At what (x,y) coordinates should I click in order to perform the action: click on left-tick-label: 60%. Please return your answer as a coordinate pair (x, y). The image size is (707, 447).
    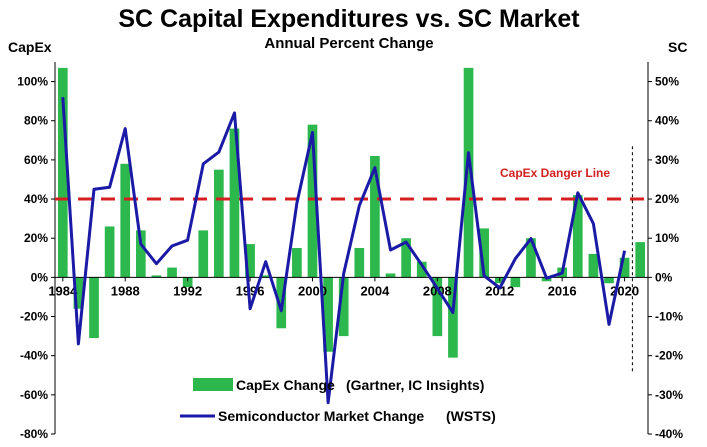
    Looking at the image, I should click on (36, 160).